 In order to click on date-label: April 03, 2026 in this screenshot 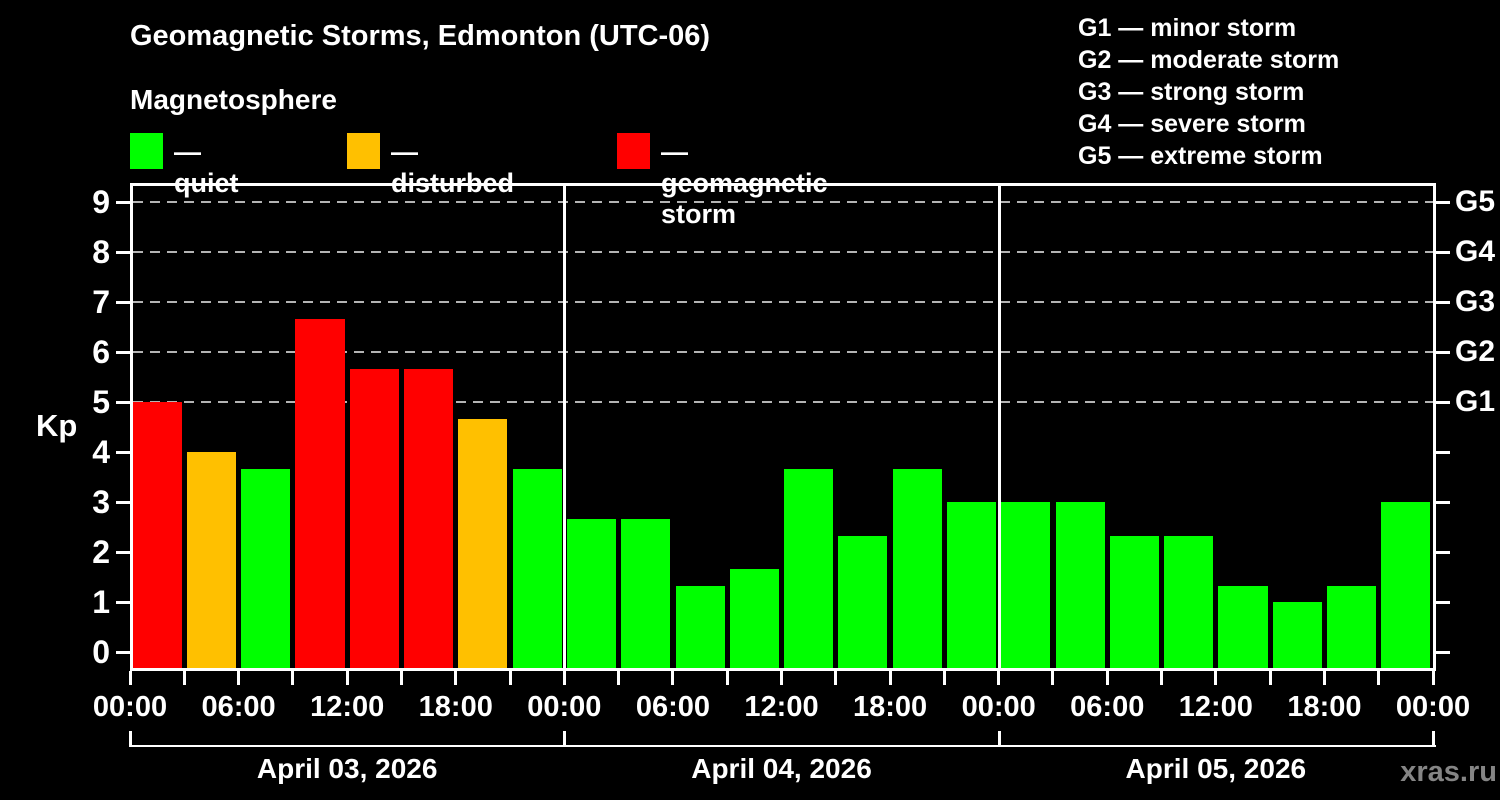, I will do `click(347, 768)`.